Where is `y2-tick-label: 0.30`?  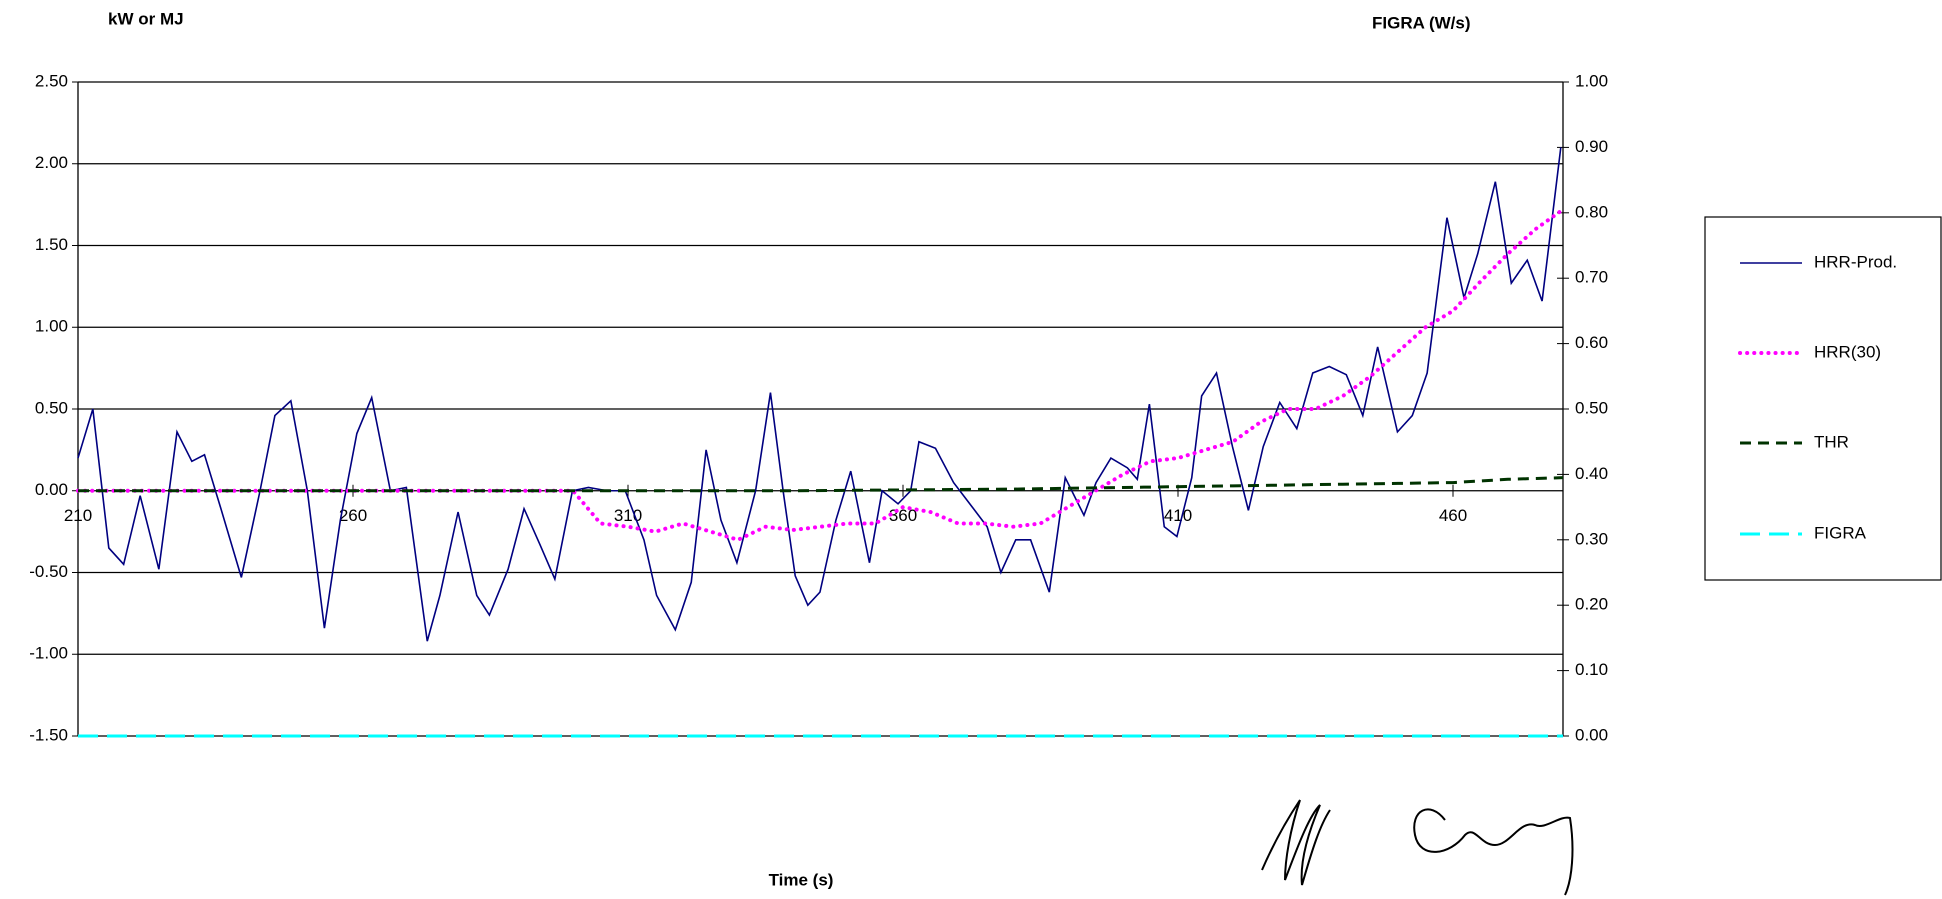 y2-tick-label: 0.30 is located at coordinates (1591, 538).